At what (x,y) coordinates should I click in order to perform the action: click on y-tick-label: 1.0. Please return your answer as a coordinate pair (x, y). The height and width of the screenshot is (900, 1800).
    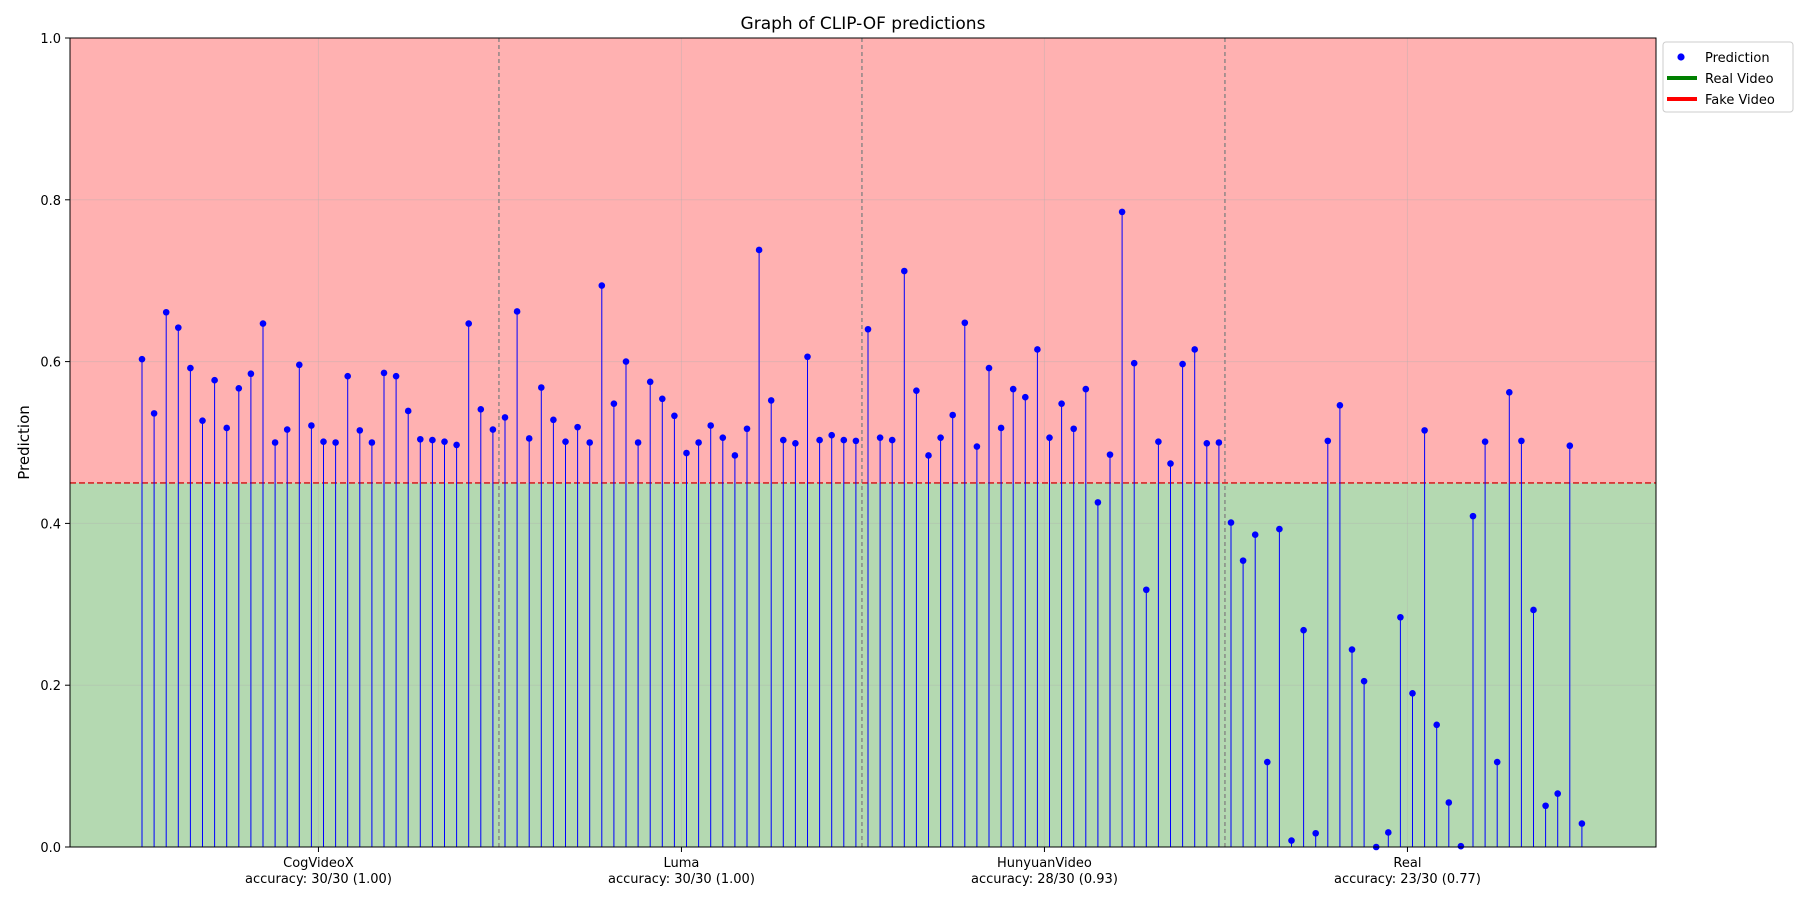
    Looking at the image, I should click on (50, 39).